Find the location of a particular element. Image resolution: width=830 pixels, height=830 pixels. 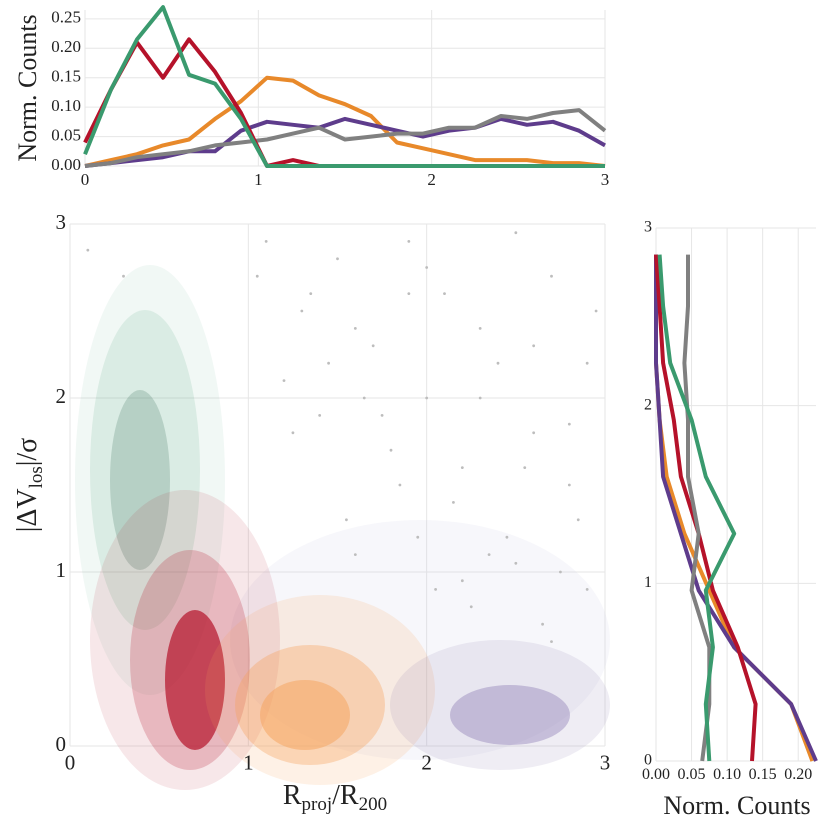

y-tick-label: 0.15 is located at coordinates (66, 76).